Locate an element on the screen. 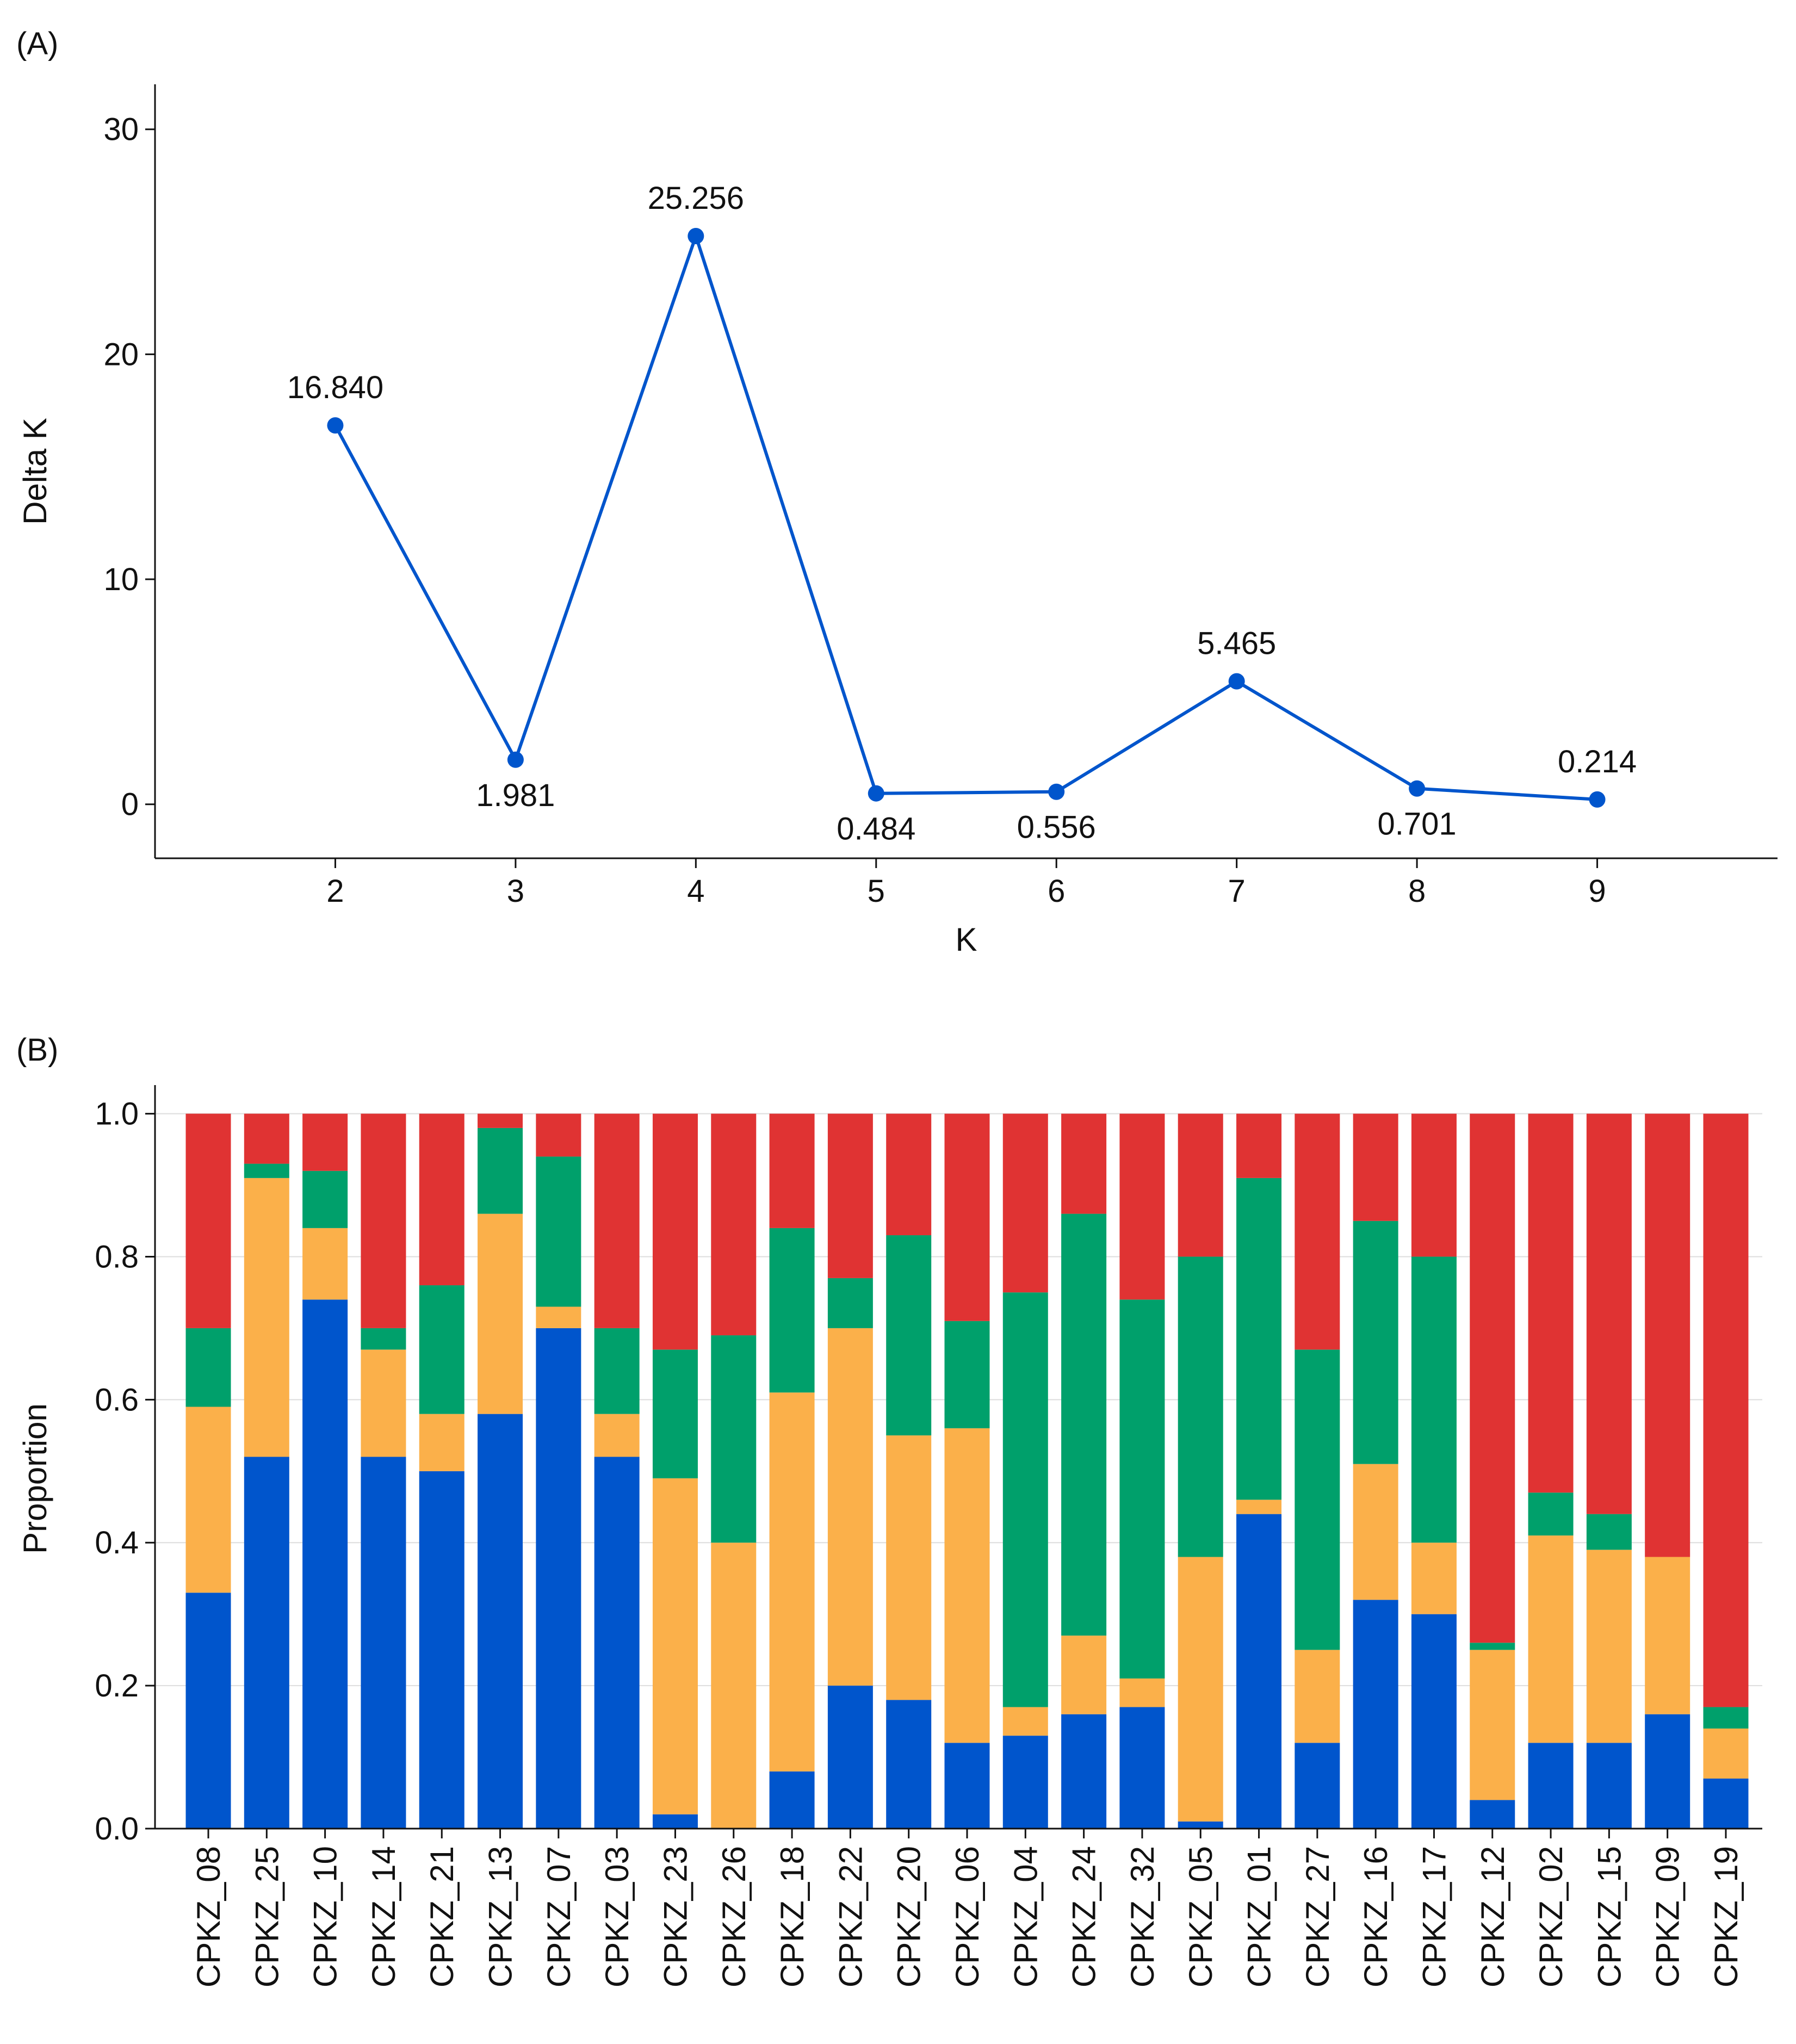 The width and height of the screenshot is (1796, 2044). x-tick-label: CPKZ_03 is located at coordinates (617, 1916).